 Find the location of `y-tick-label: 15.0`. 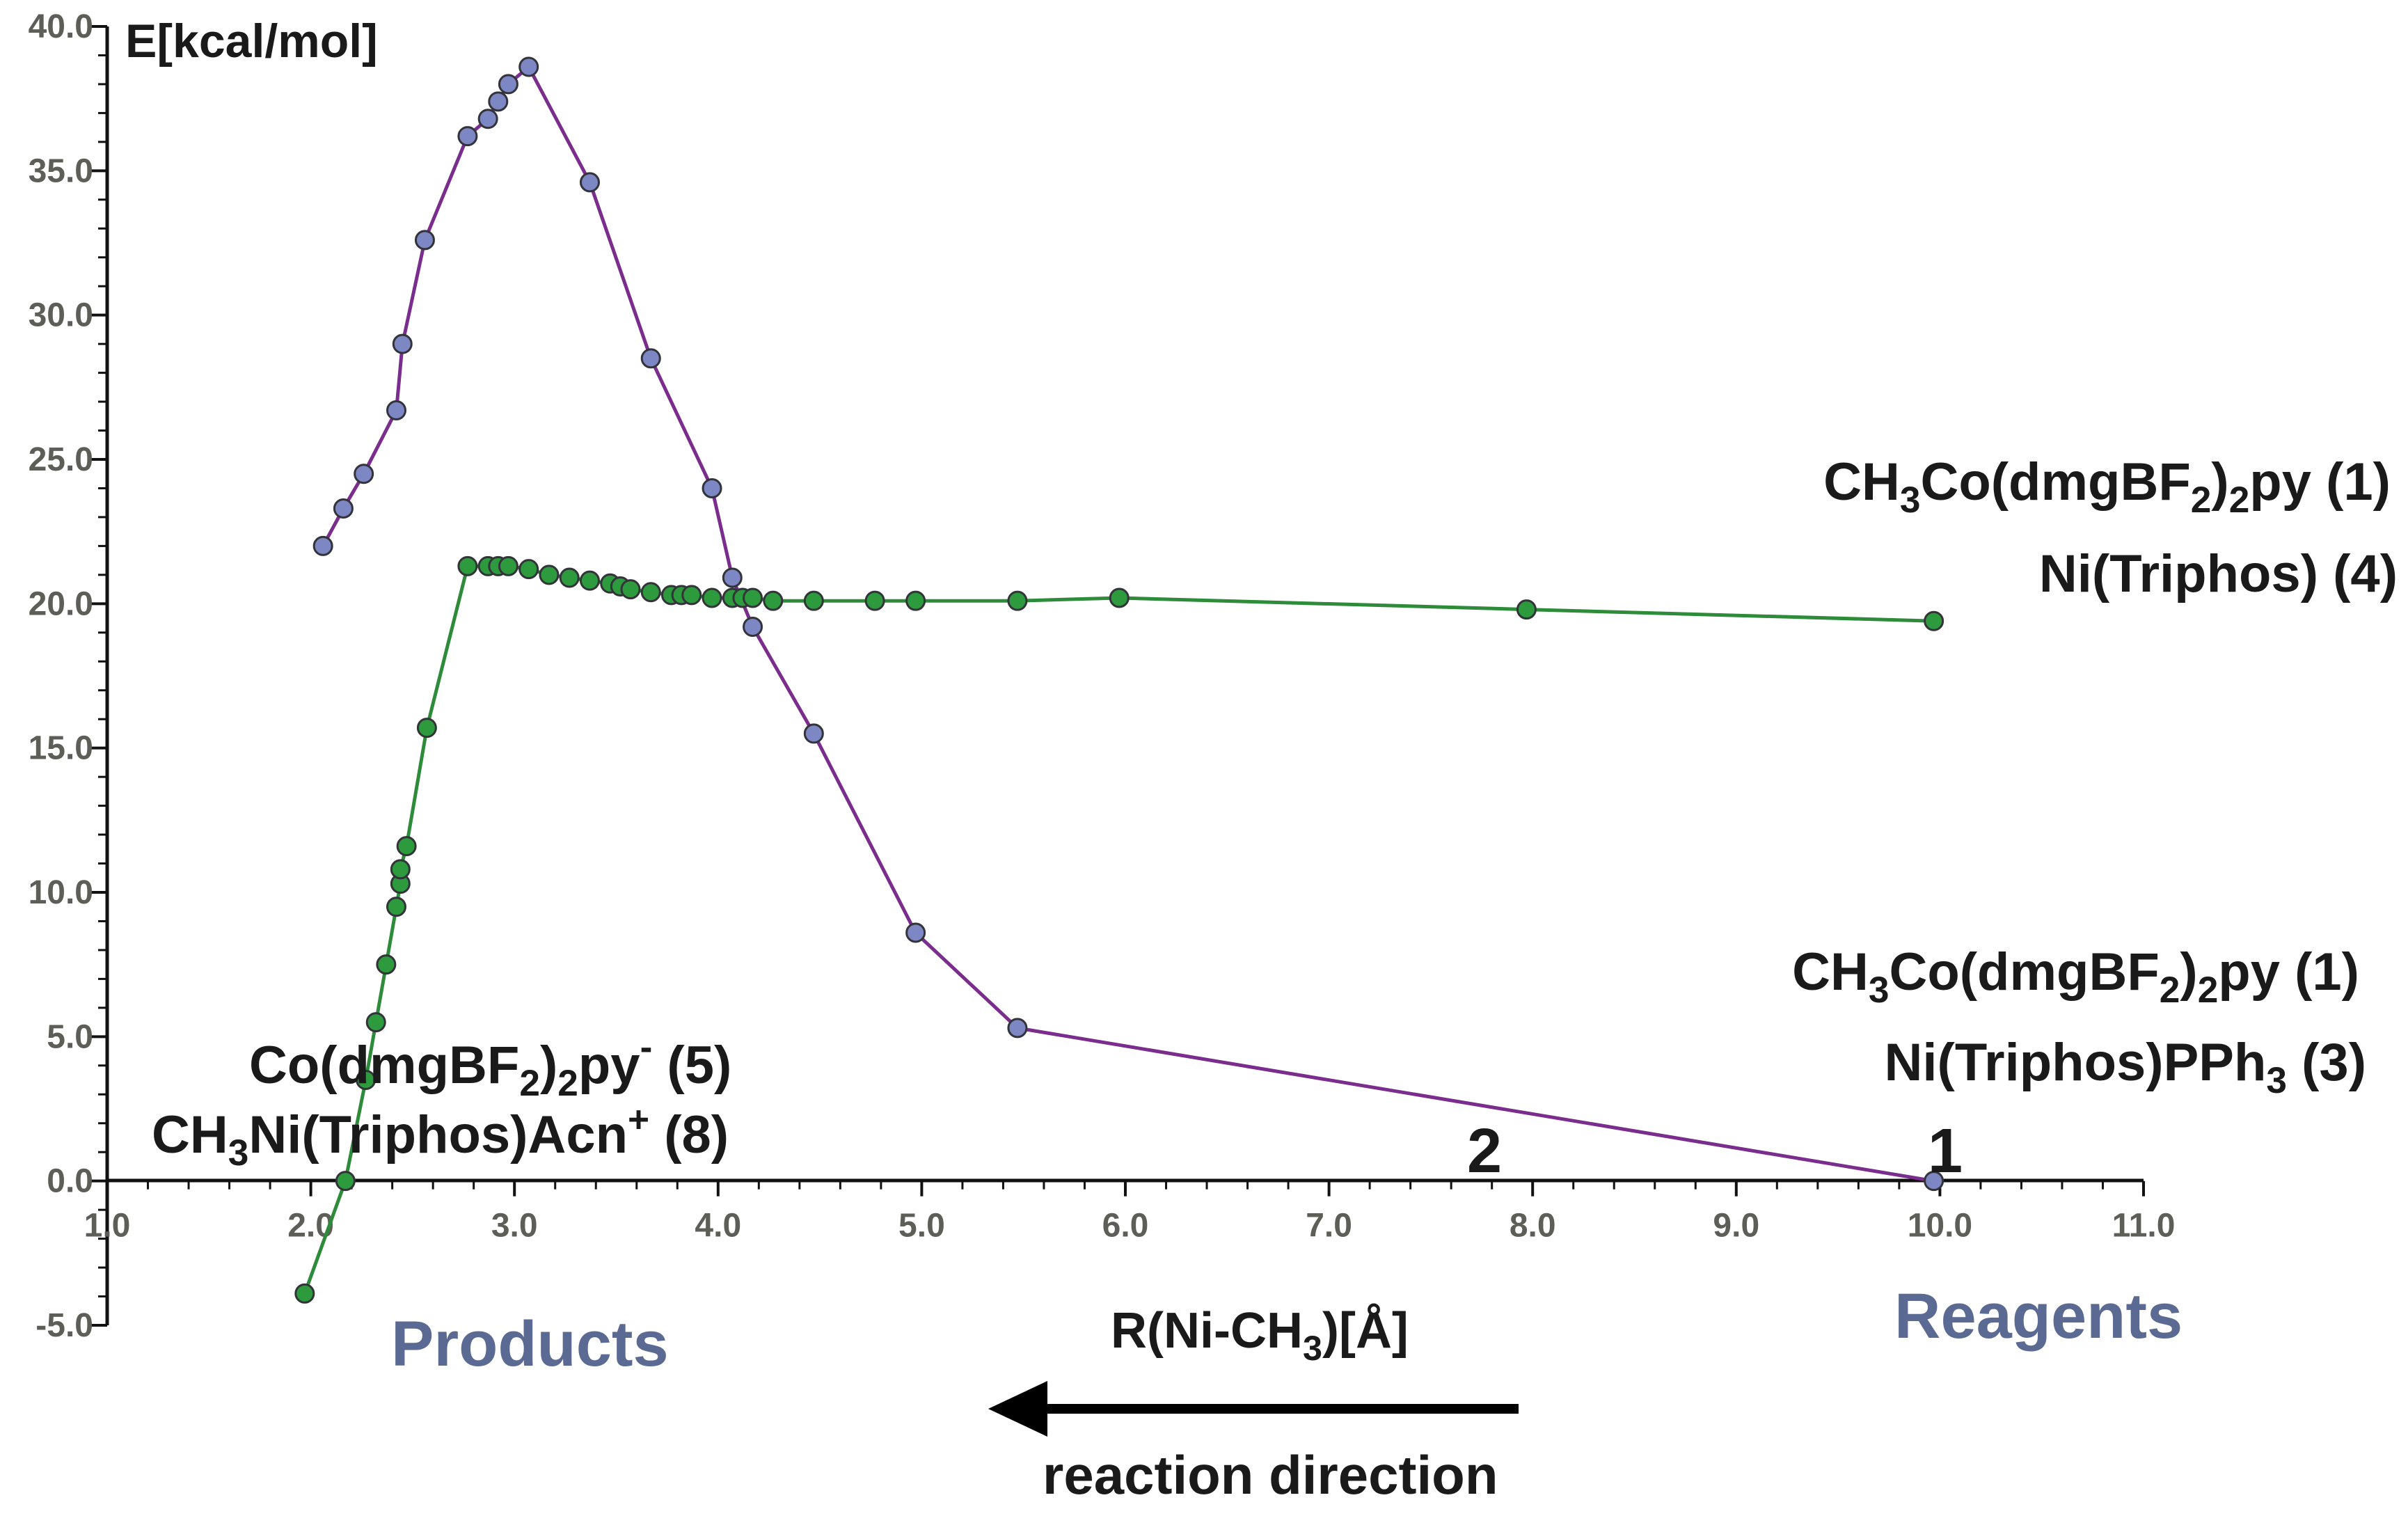

y-tick-label: 15.0 is located at coordinates (61, 748).